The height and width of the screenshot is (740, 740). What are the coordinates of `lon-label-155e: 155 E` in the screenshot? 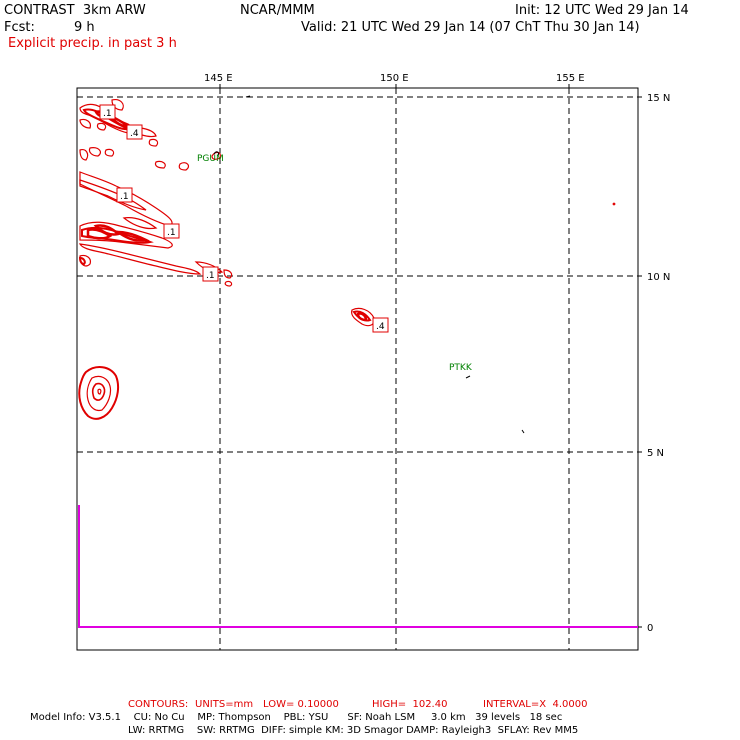 It's located at (570, 78).